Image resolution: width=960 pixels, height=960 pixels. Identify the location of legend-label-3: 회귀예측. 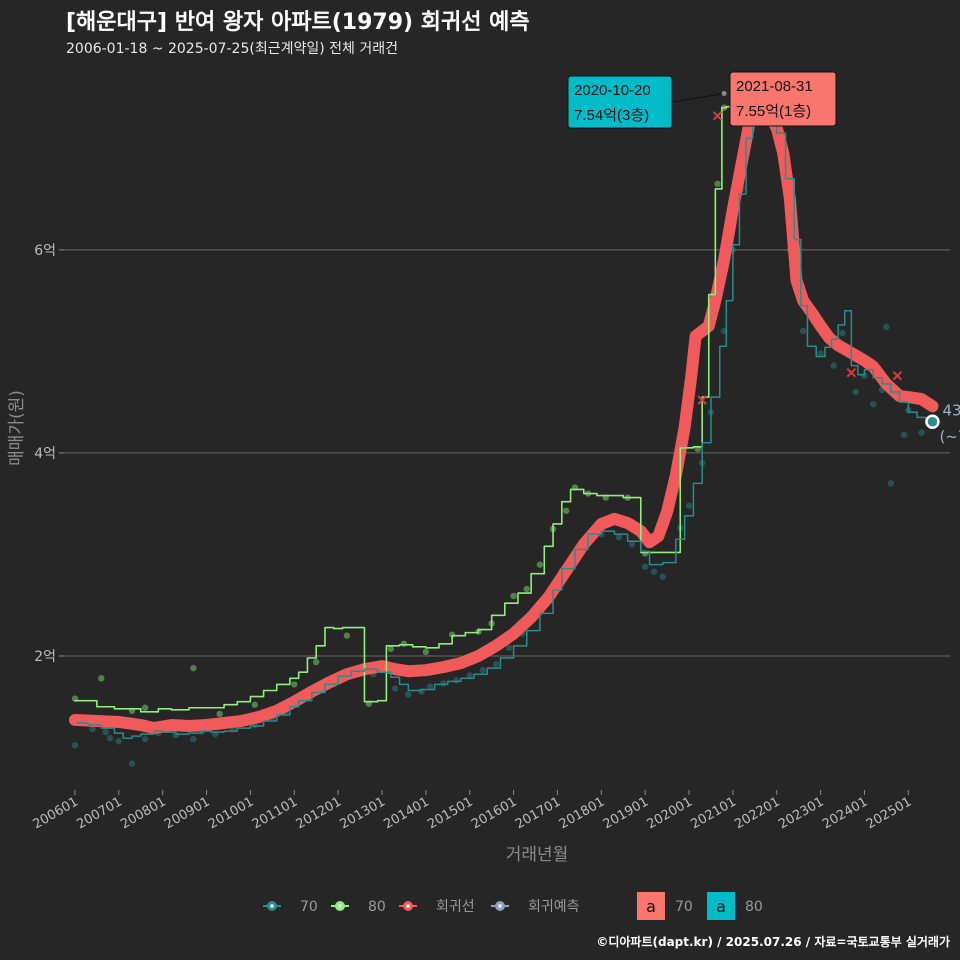
(554, 907).